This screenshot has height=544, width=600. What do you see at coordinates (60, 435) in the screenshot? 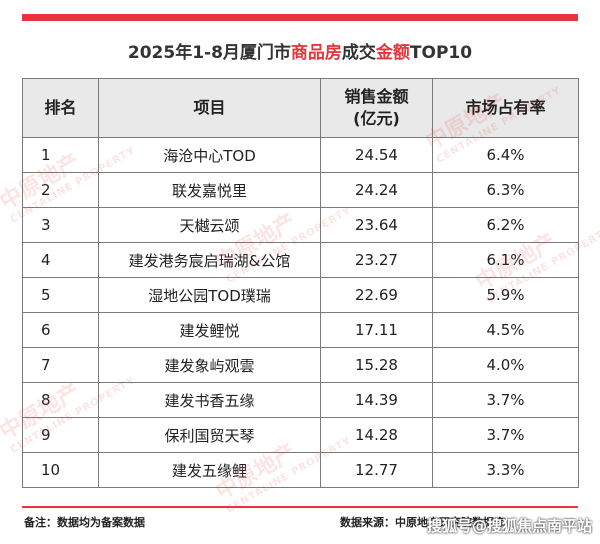
I see `rank-cell: 9` at bounding box center [60, 435].